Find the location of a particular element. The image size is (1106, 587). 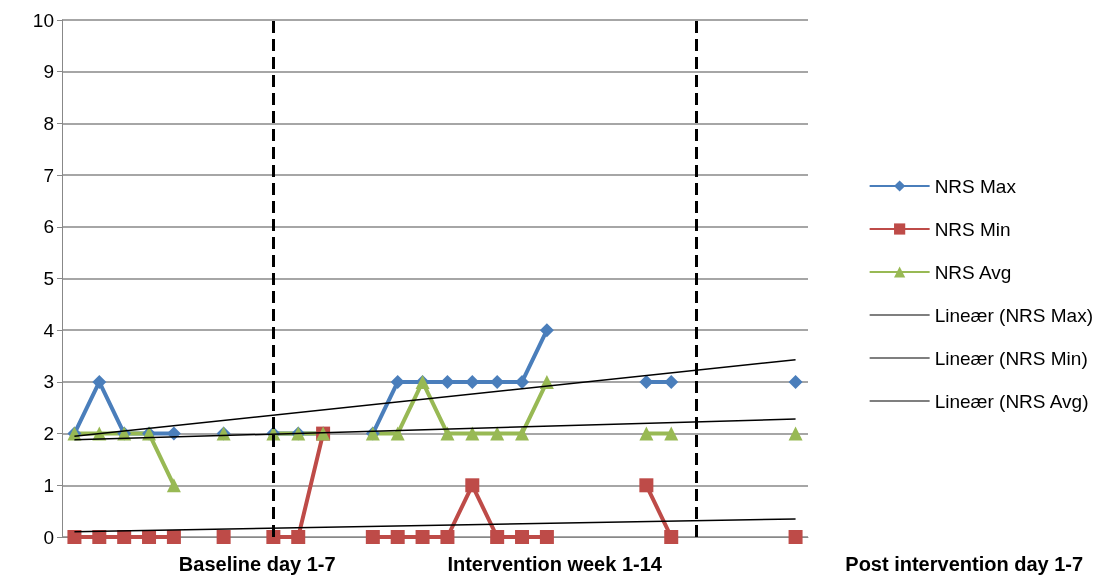

y-tick-label: 10 is located at coordinates (43, 20).